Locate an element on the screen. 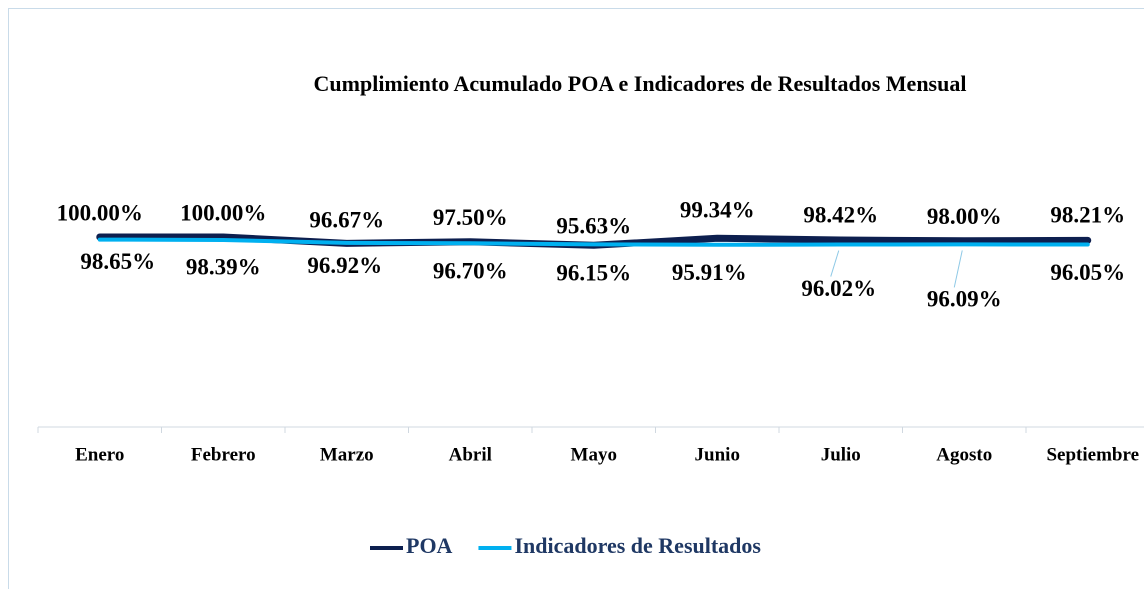  data-label: 98.39% is located at coordinates (223, 266).